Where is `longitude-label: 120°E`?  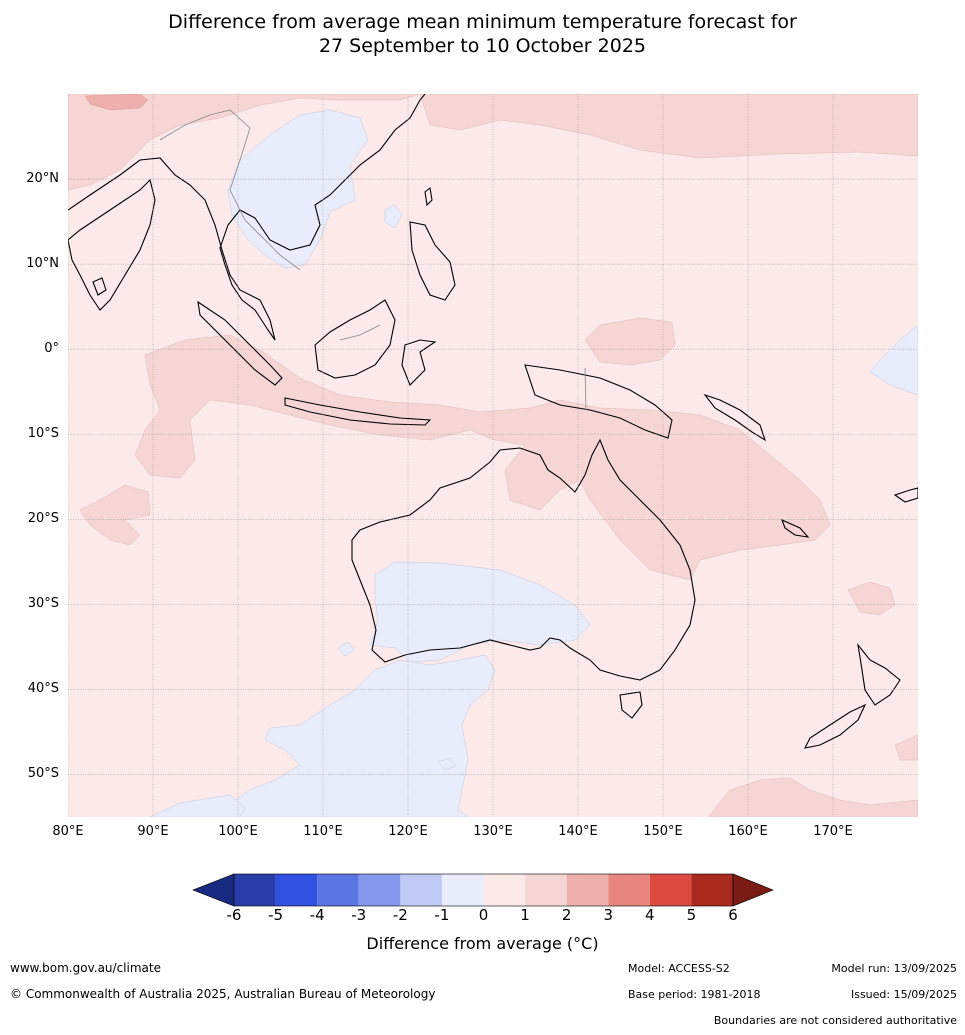
longitude-label: 120°E is located at coordinates (408, 831).